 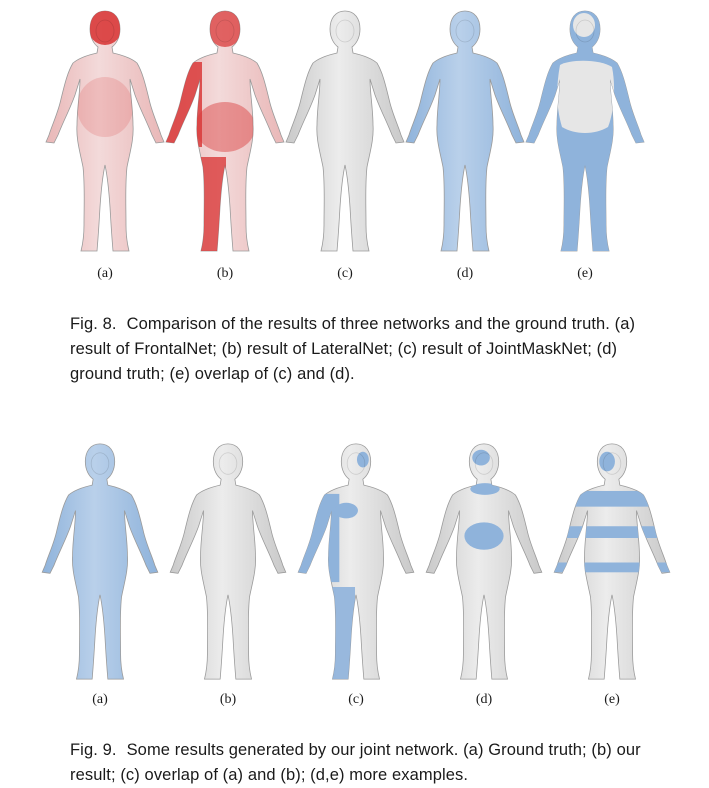 I want to click on fig9-panel-d, so click(x=484, y=562).